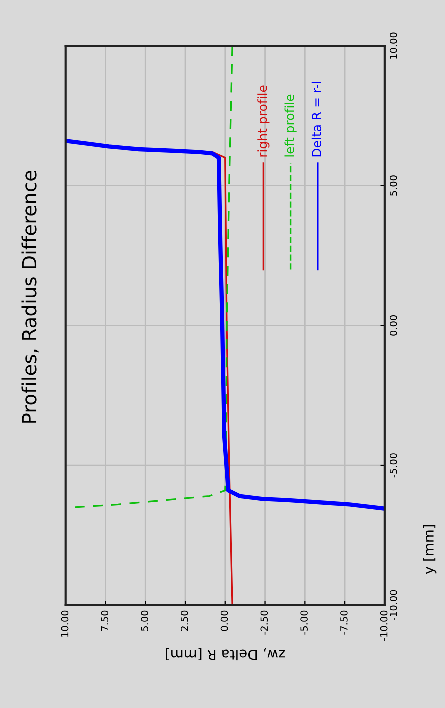  Describe the element at coordinates (224, 621) in the screenshot. I see `x-tick-label: 0.00` at that location.